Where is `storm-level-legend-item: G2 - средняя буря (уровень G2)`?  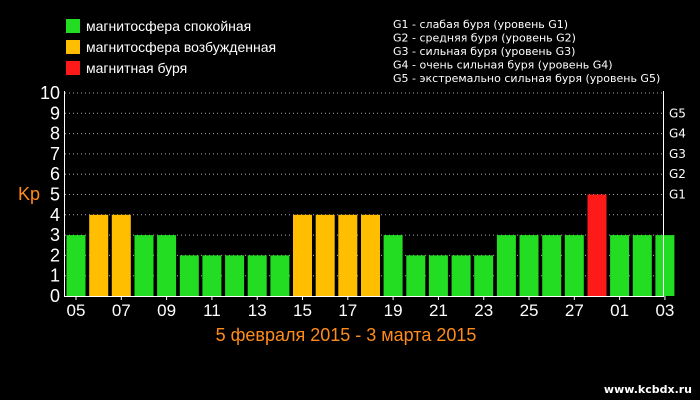
storm-level-legend-item: G2 - средняя буря (уровень G2) is located at coordinates (484, 38).